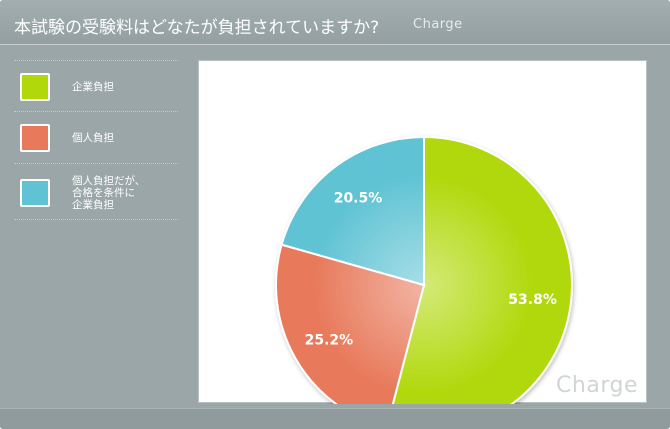 This screenshot has height=429, width=670. I want to click on legend-item: 企業負担, so click(96, 85).